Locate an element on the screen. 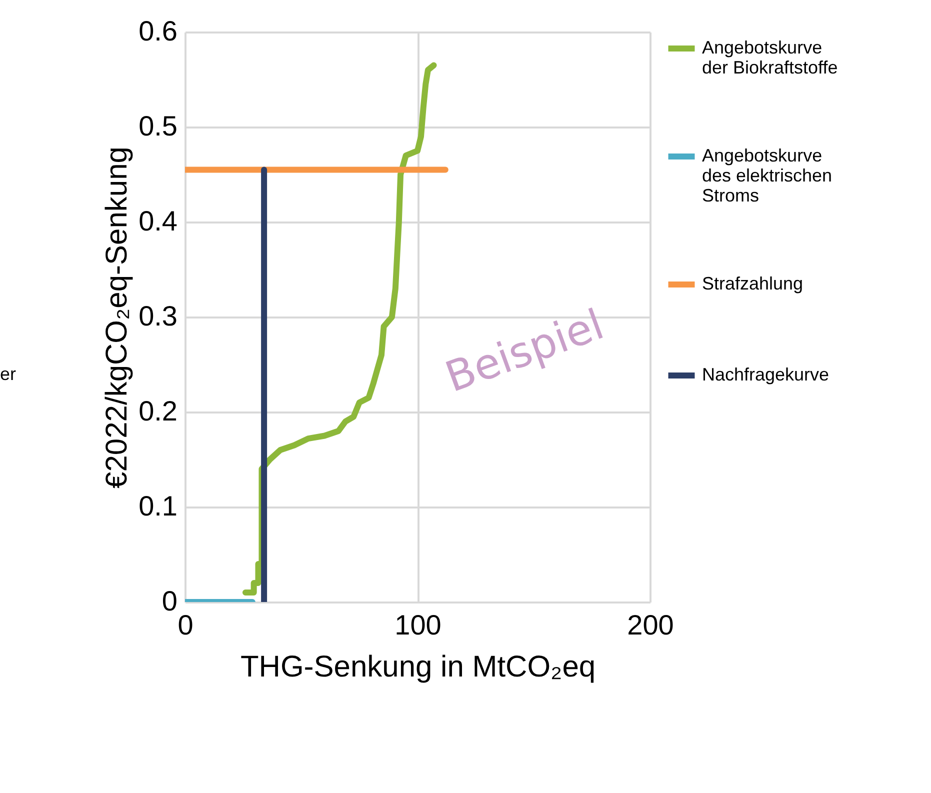 This screenshot has height=793, width=931. y-tick-label: 0.2 is located at coordinates (158, 411).